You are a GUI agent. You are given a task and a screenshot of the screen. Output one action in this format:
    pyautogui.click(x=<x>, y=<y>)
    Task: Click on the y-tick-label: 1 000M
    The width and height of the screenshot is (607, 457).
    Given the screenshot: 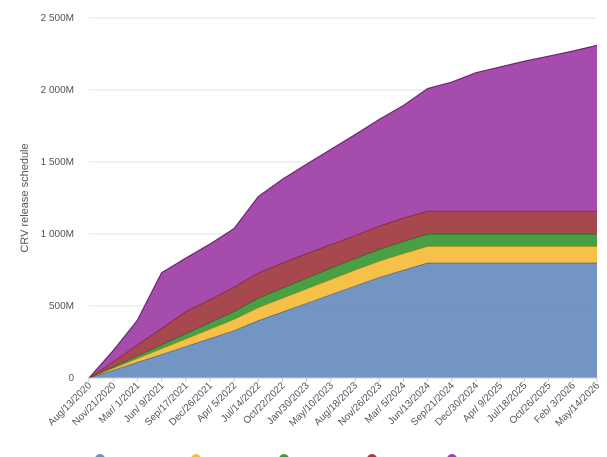 What is the action you would take?
    pyautogui.click(x=57, y=234)
    